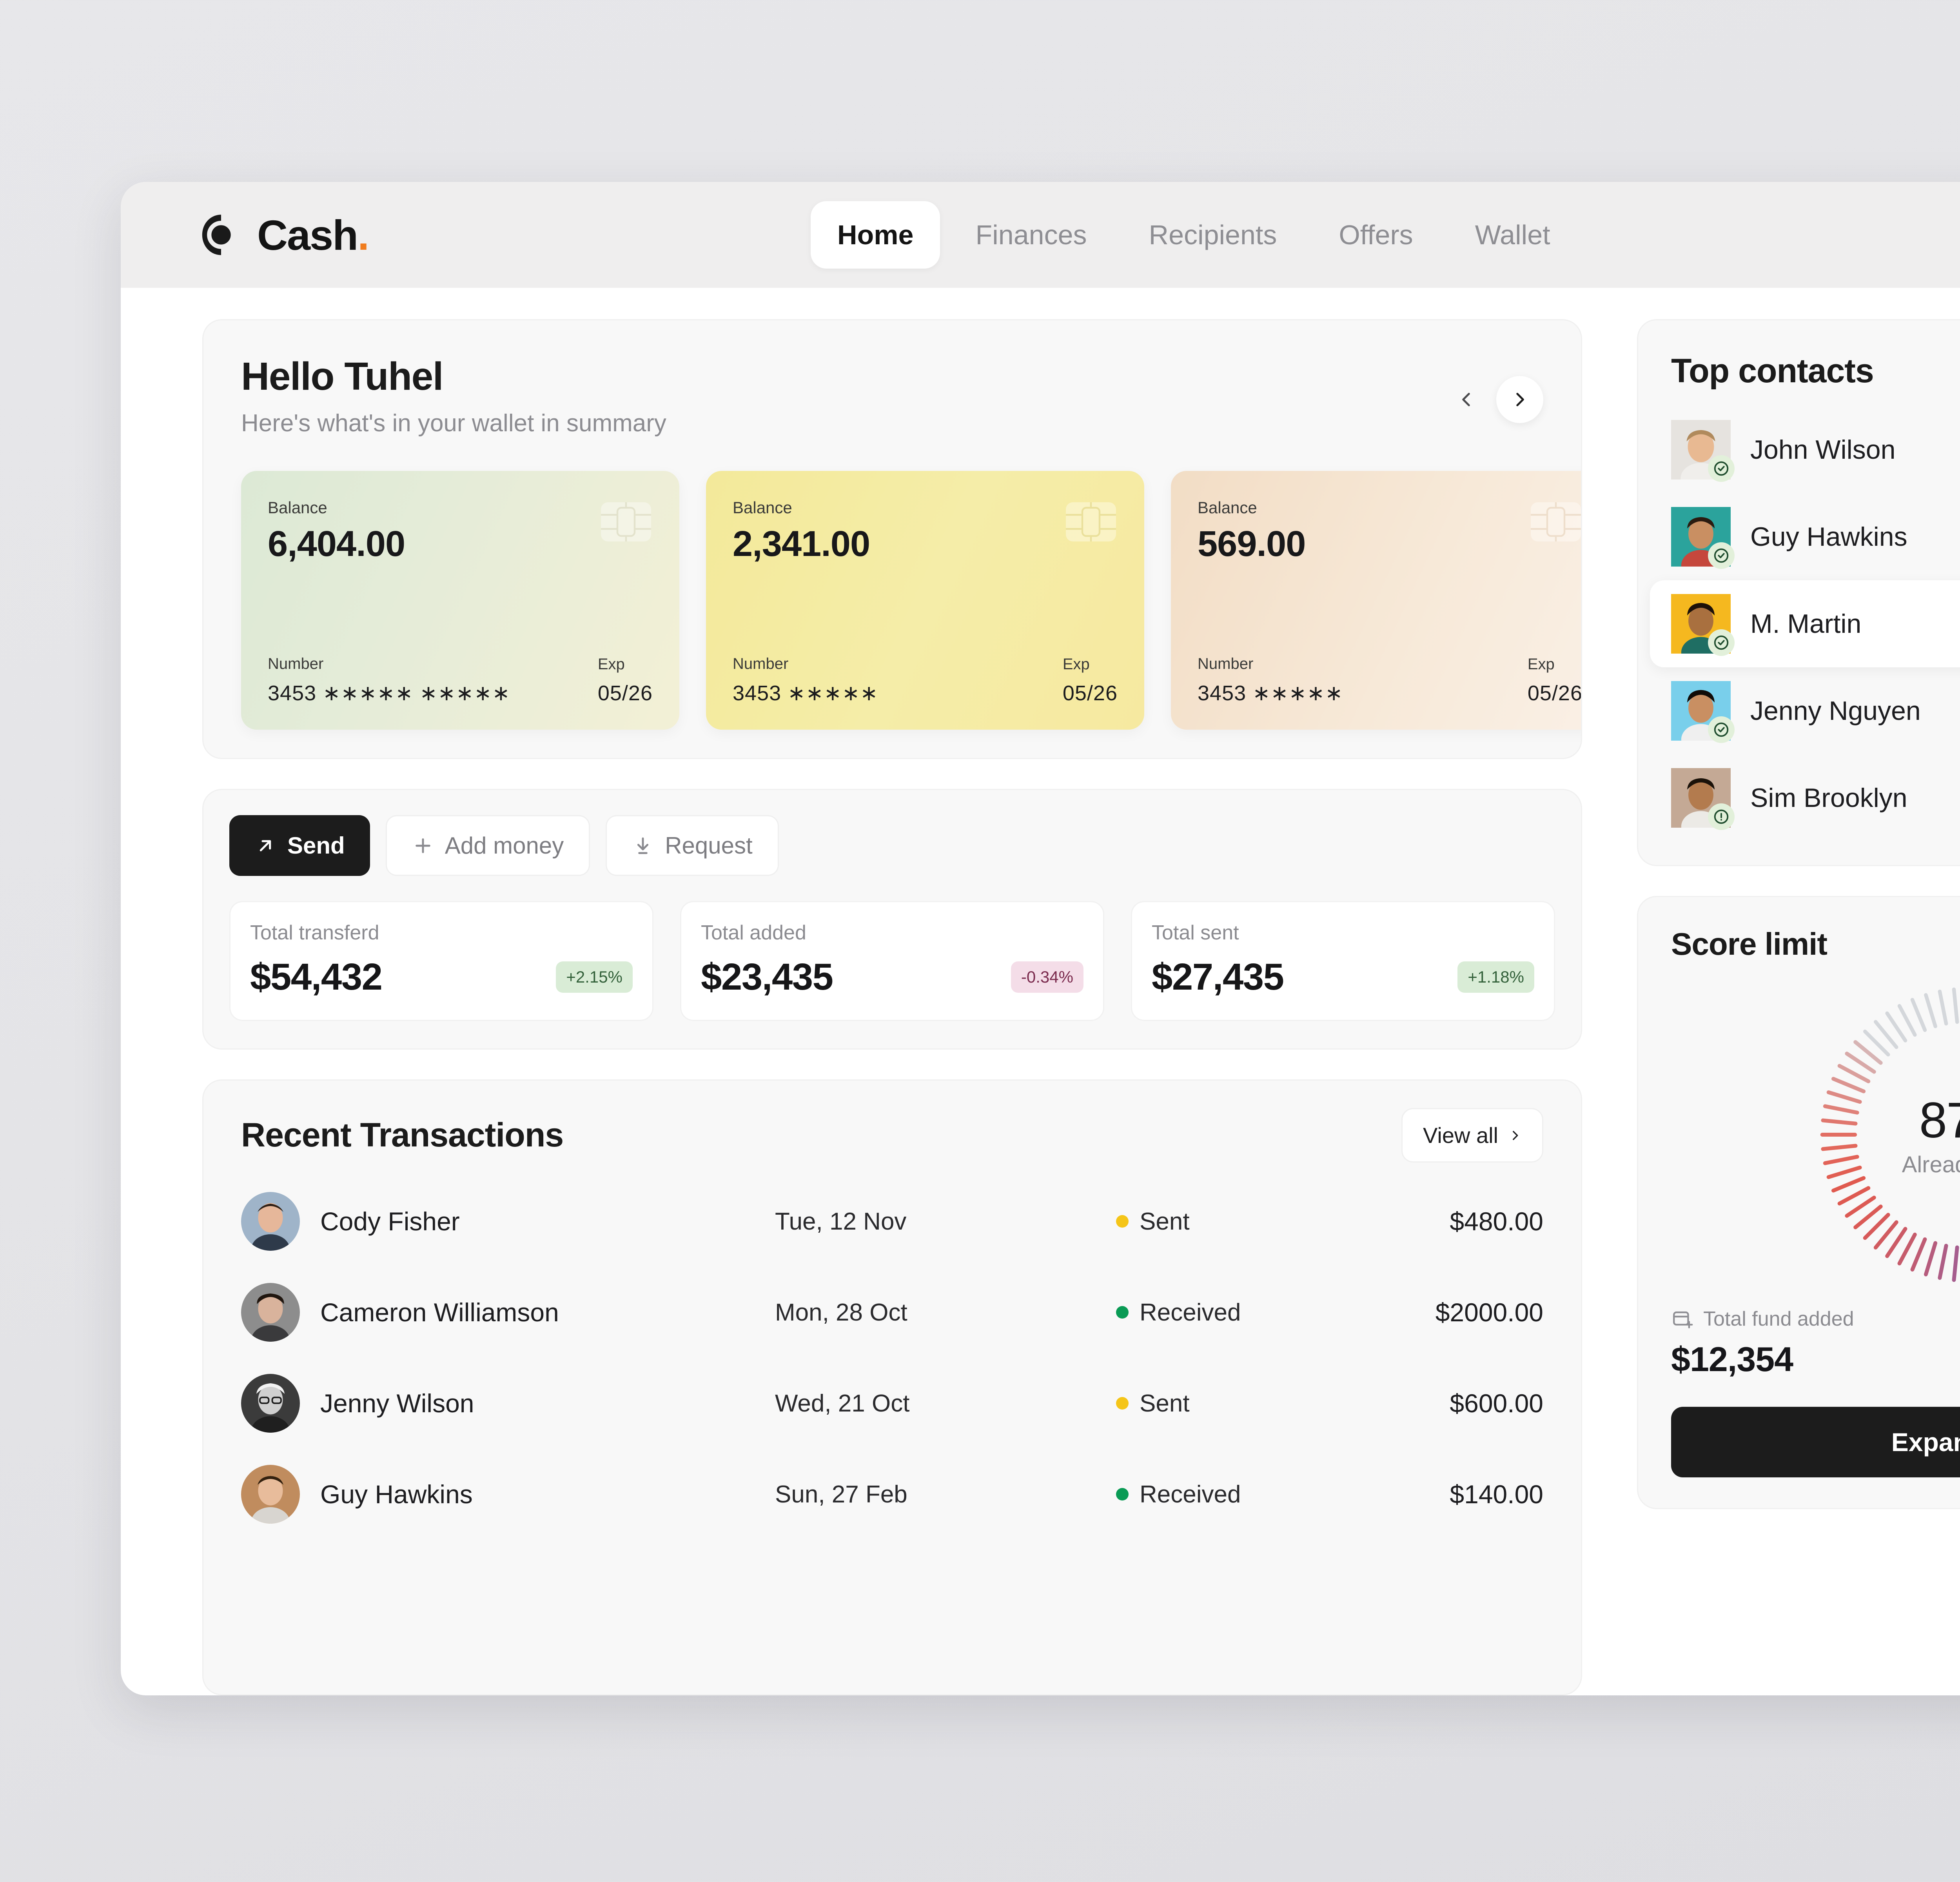 This screenshot has height=1882, width=1960. I want to click on request-button-label: Request, so click(709, 845).